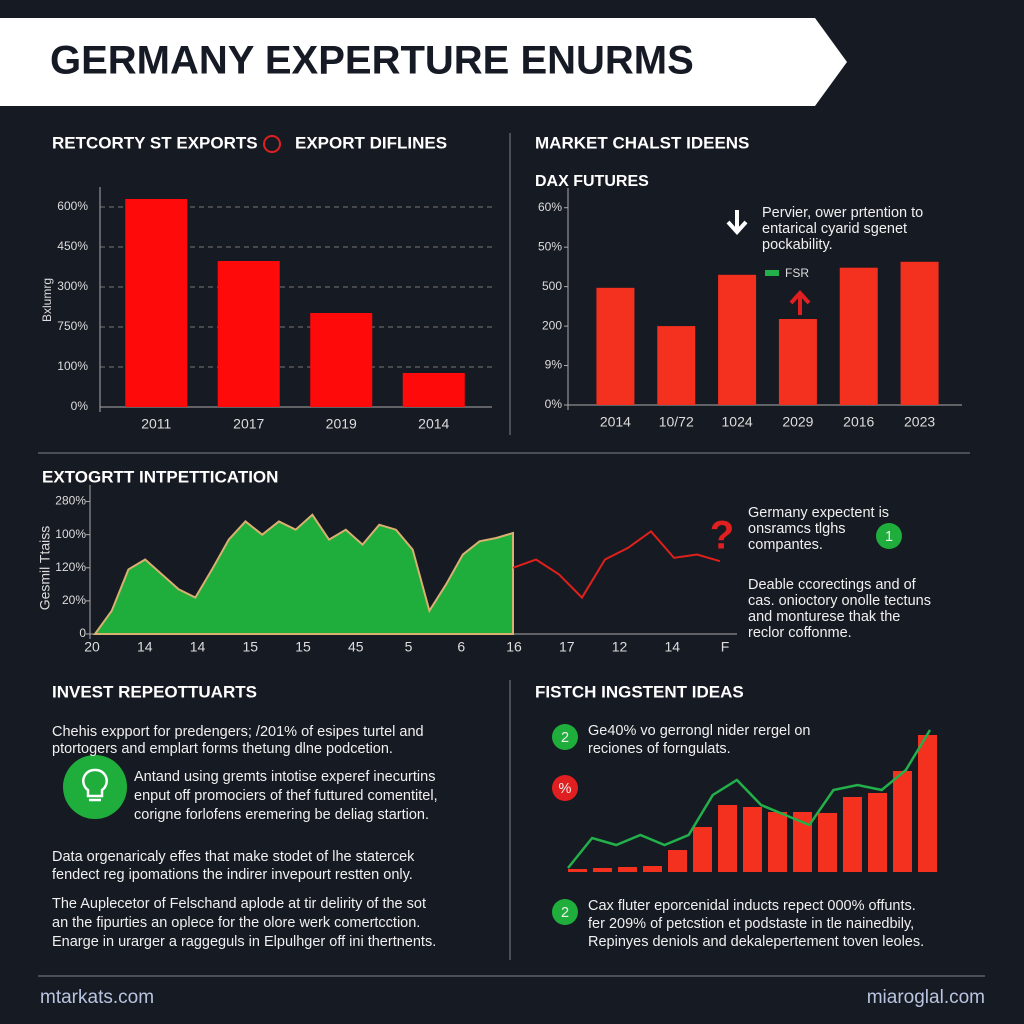  What do you see at coordinates (47, 300) in the screenshot?
I see `y-axis-label: Bxlumrg` at bounding box center [47, 300].